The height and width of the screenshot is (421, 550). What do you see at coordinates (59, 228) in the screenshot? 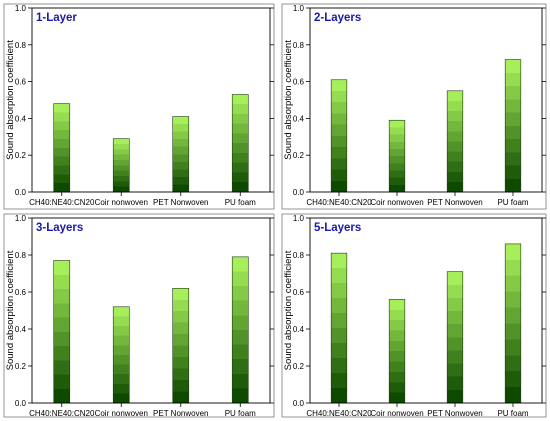
I see `panel-title: 3-Layers` at bounding box center [59, 228].